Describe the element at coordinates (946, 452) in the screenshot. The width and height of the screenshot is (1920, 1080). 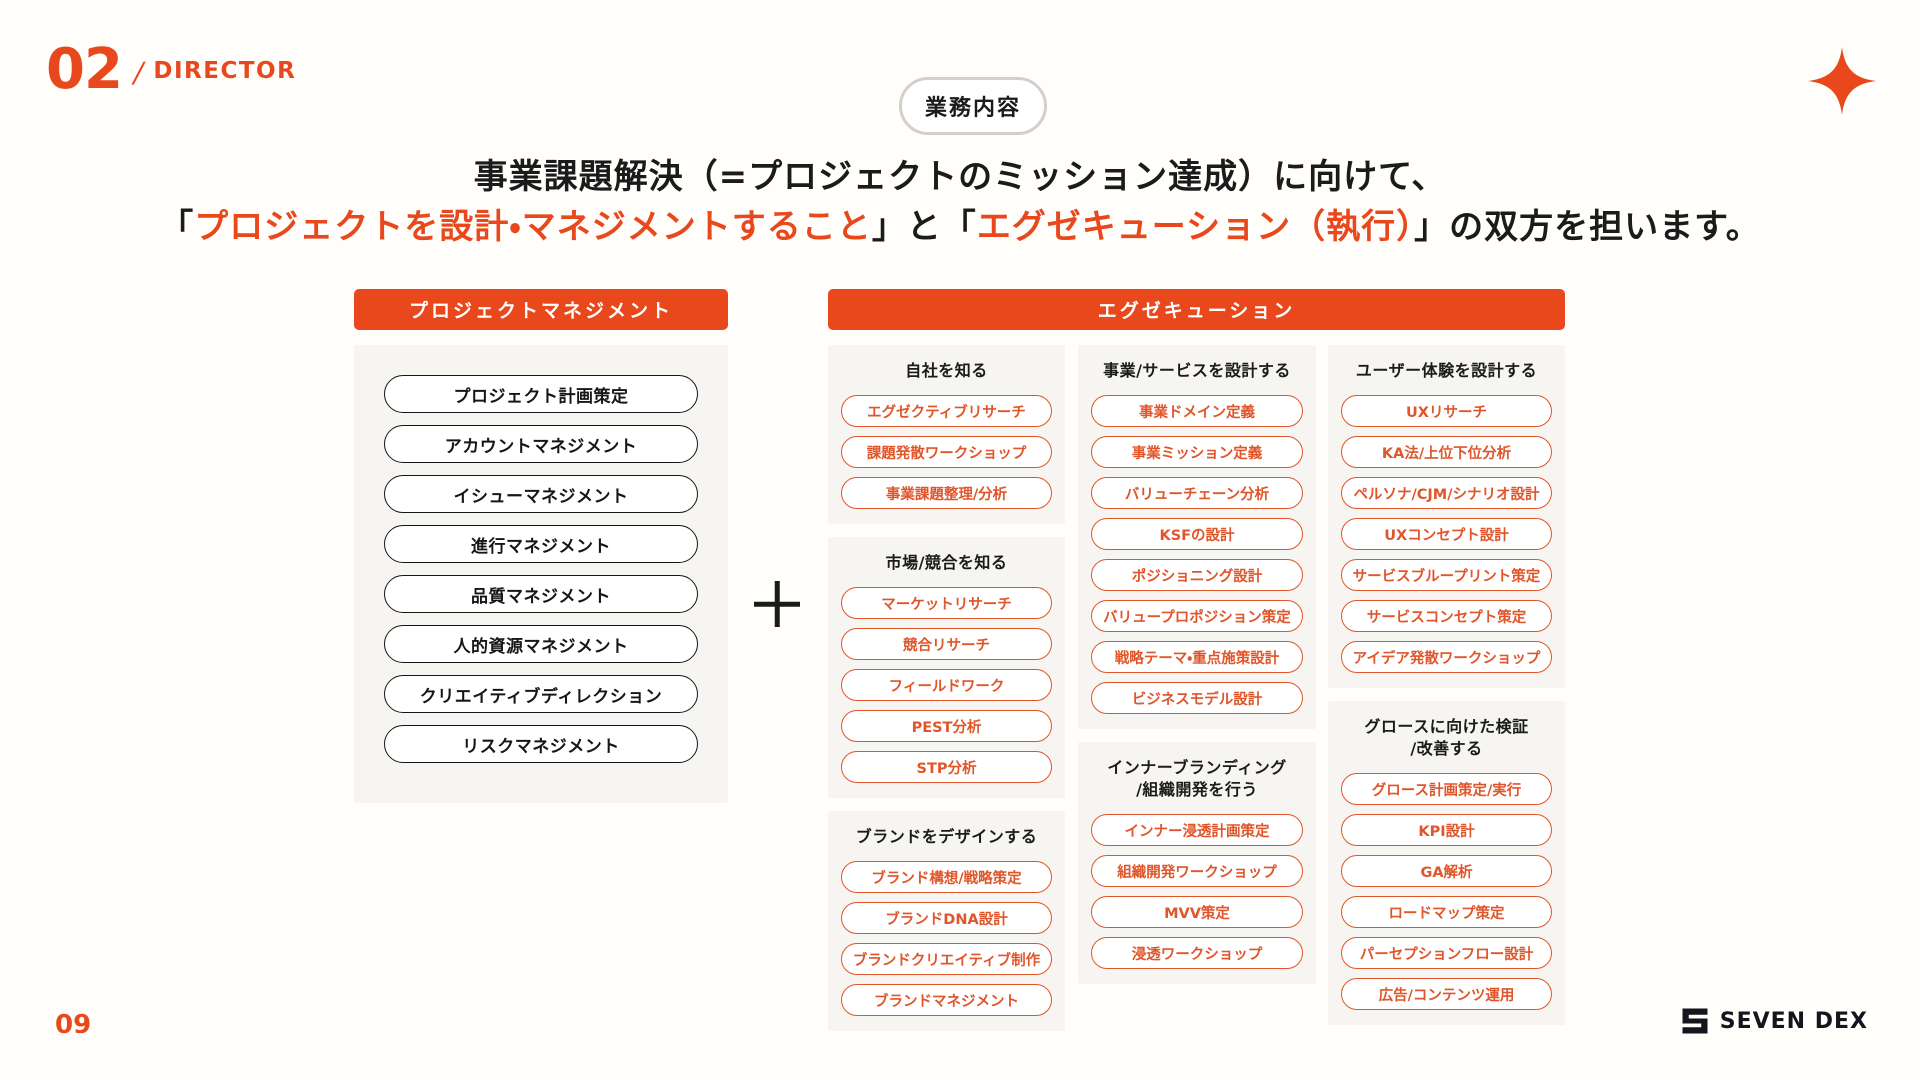
I see `execution-item: 課題発散ワークショップ` at that location.